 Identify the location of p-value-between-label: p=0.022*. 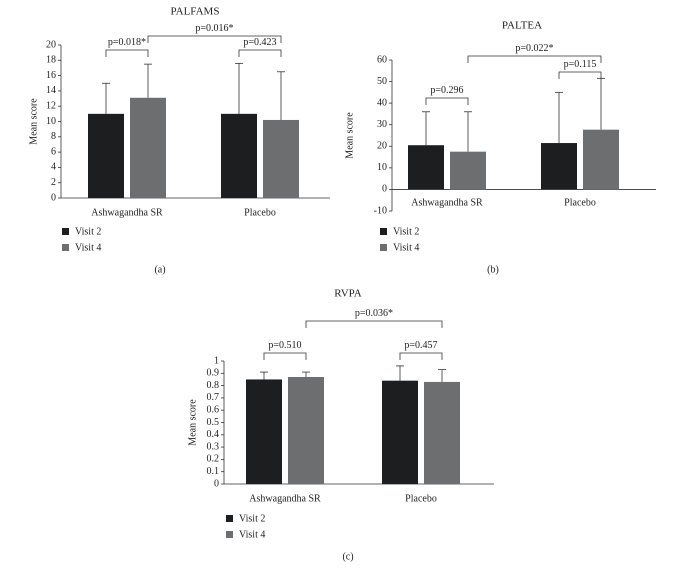
(534, 48).